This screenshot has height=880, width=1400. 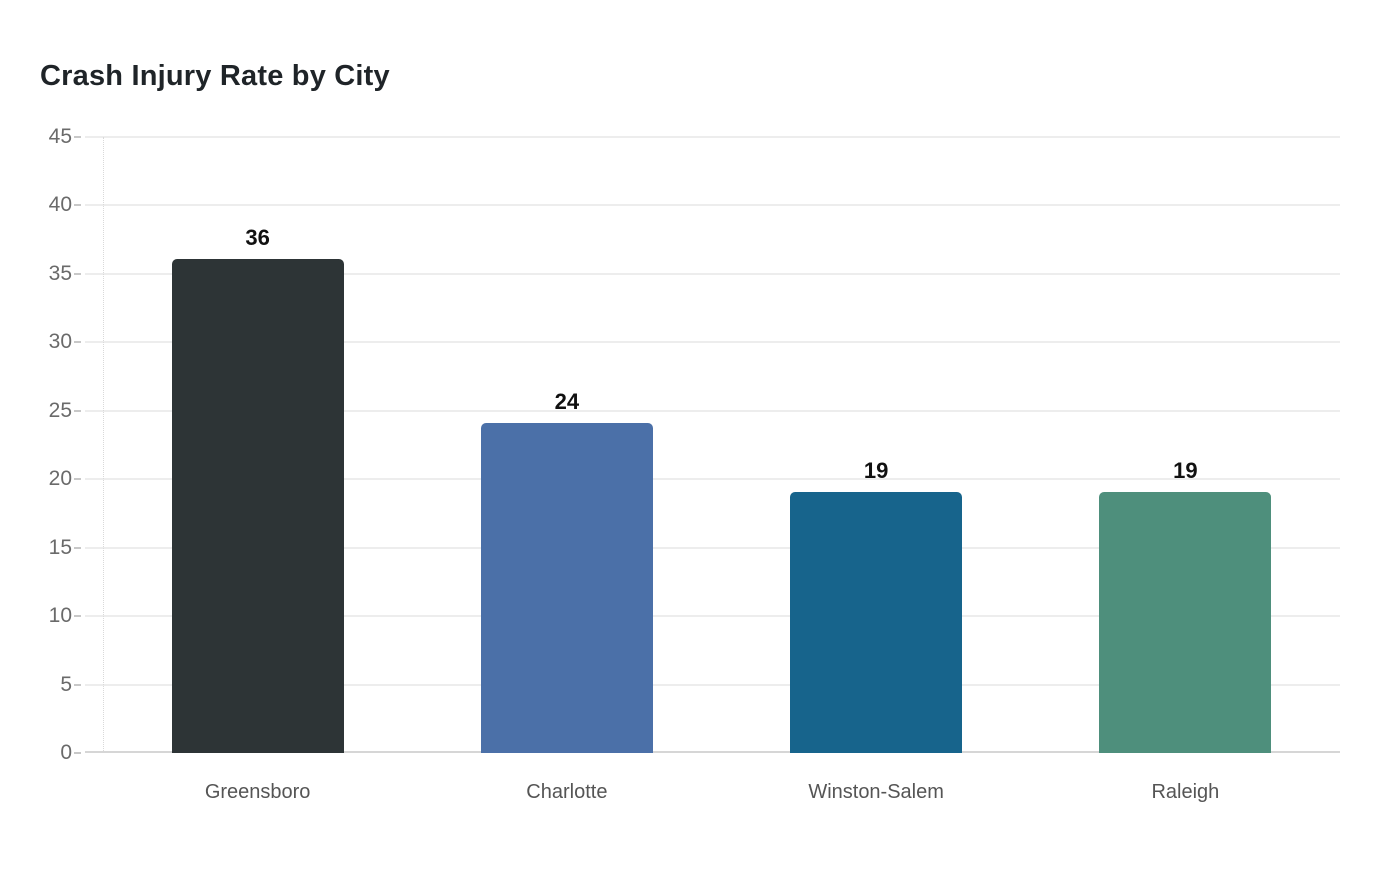 What do you see at coordinates (876, 792) in the screenshot?
I see `x-category-label-winston-salem: Winston-Salem` at bounding box center [876, 792].